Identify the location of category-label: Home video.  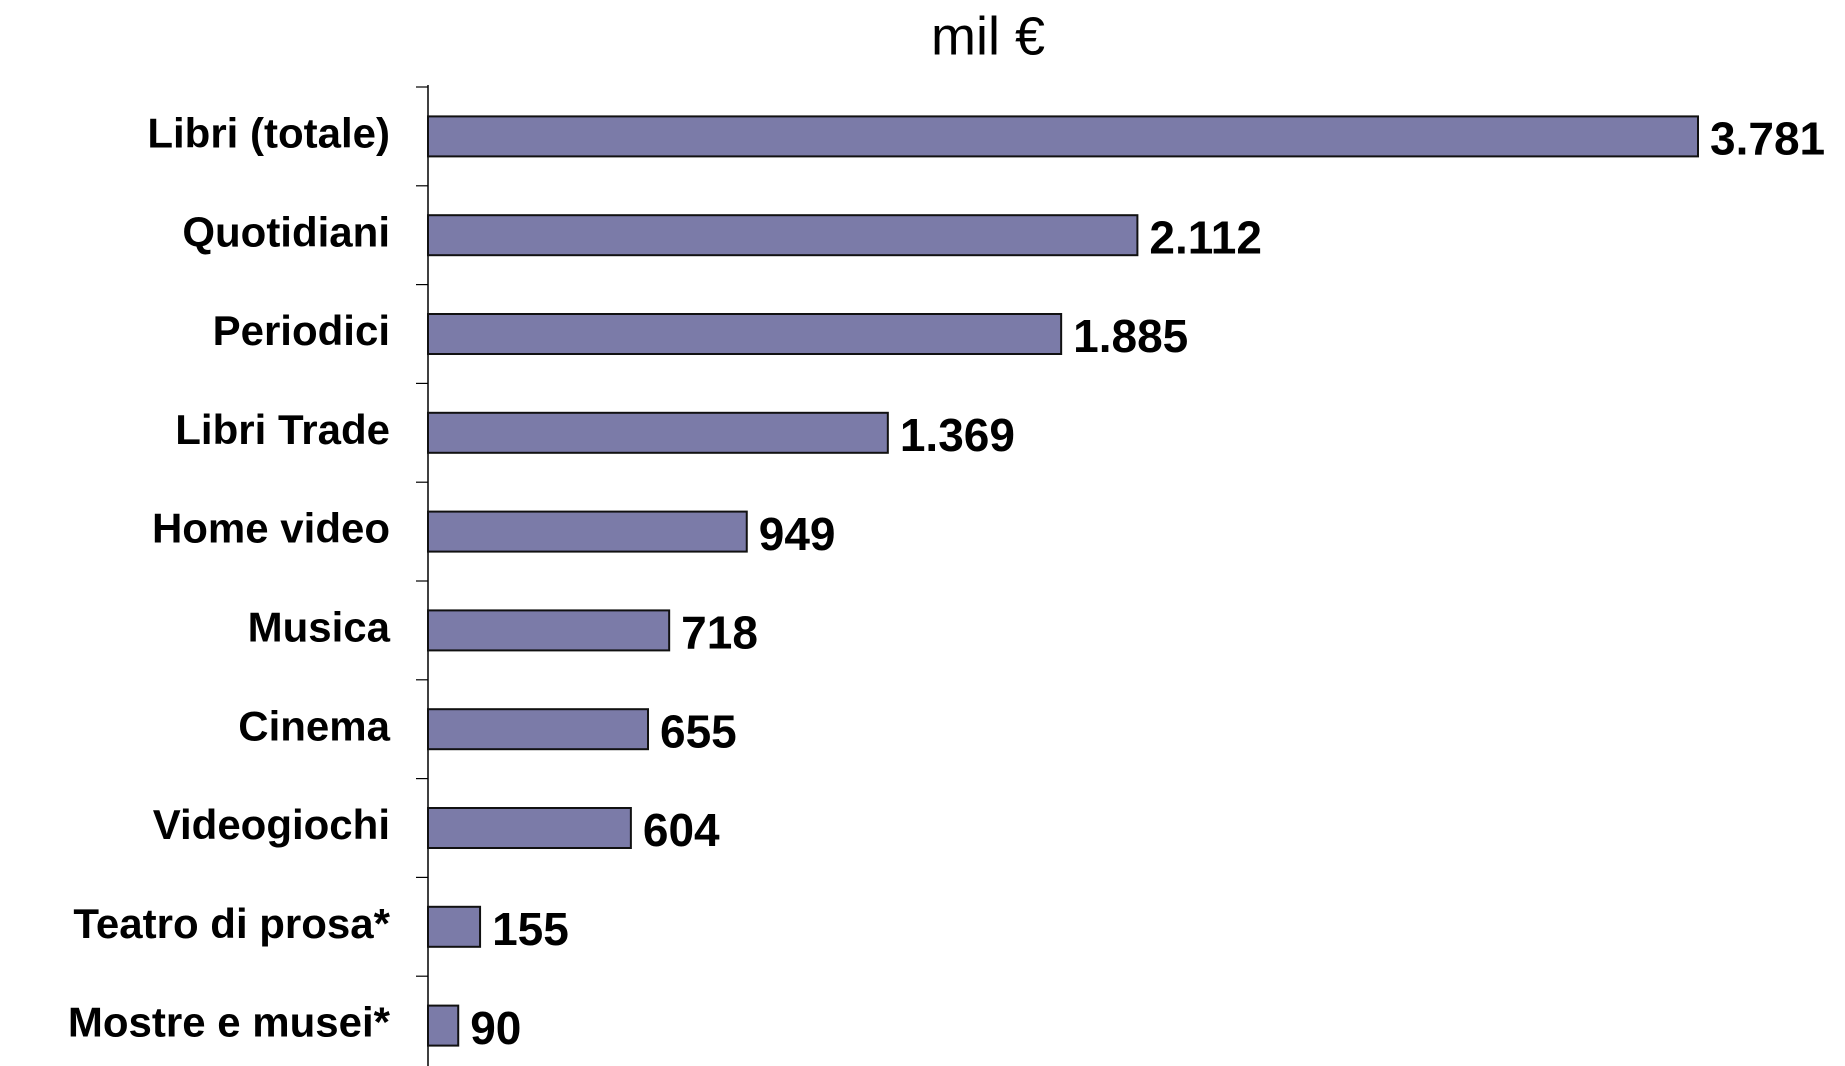
(271, 528).